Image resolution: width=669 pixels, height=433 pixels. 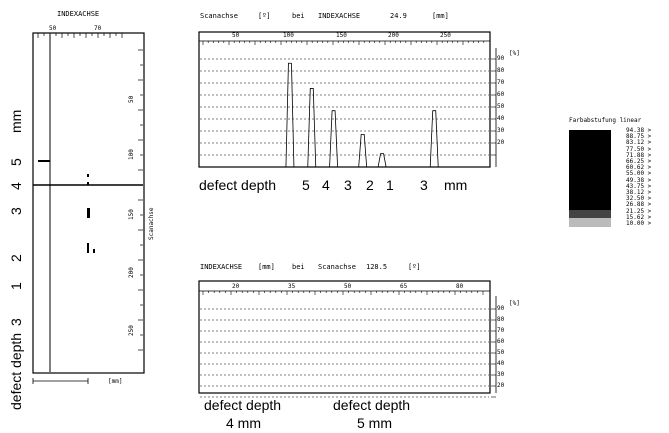 What do you see at coordinates (414, 267) in the screenshot?
I see `bottom-chart-header-fixed-unit: [º]` at bounding box center [414, 267].